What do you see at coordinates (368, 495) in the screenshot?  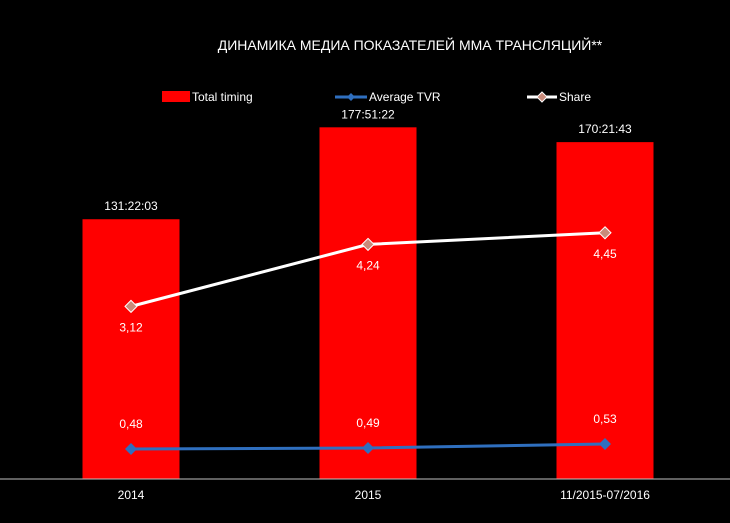 I see `x-tick-label-1: 2015` at bounding box center [368, 495].